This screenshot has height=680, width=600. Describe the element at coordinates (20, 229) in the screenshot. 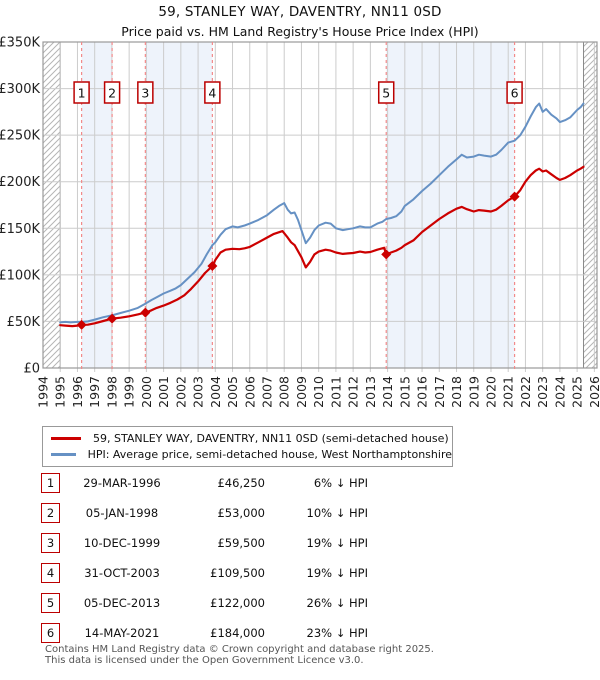

I see `y-axis-tick-label: £150K` at that location.